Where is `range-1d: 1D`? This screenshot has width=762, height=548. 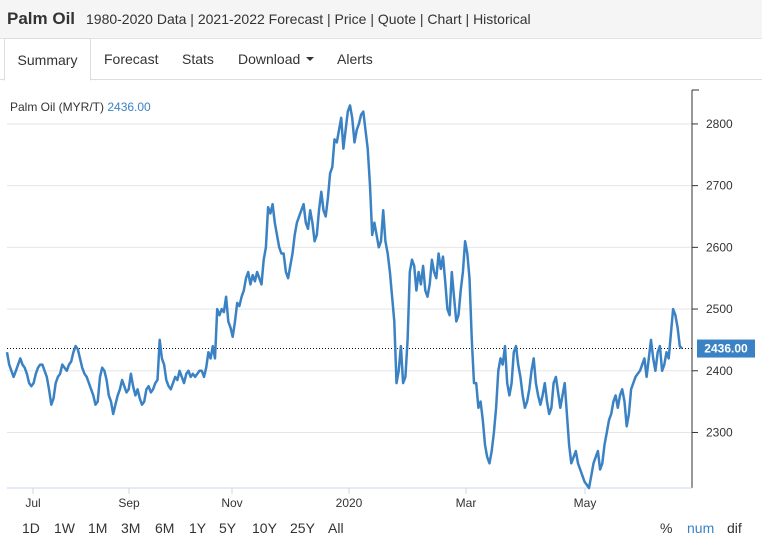 range-1d: 1D is located at coordinates (31, 528).